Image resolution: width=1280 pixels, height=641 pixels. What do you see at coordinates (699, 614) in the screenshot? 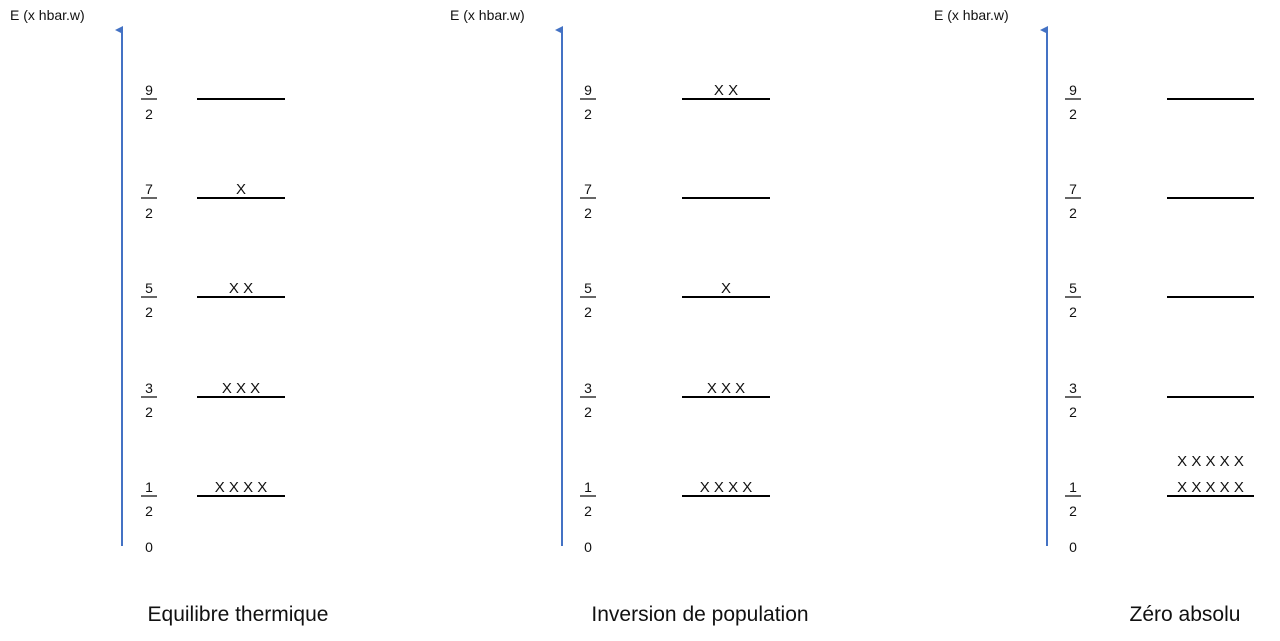
I see `panel-caption: Inversion de population` at bounding box center [699, 614].